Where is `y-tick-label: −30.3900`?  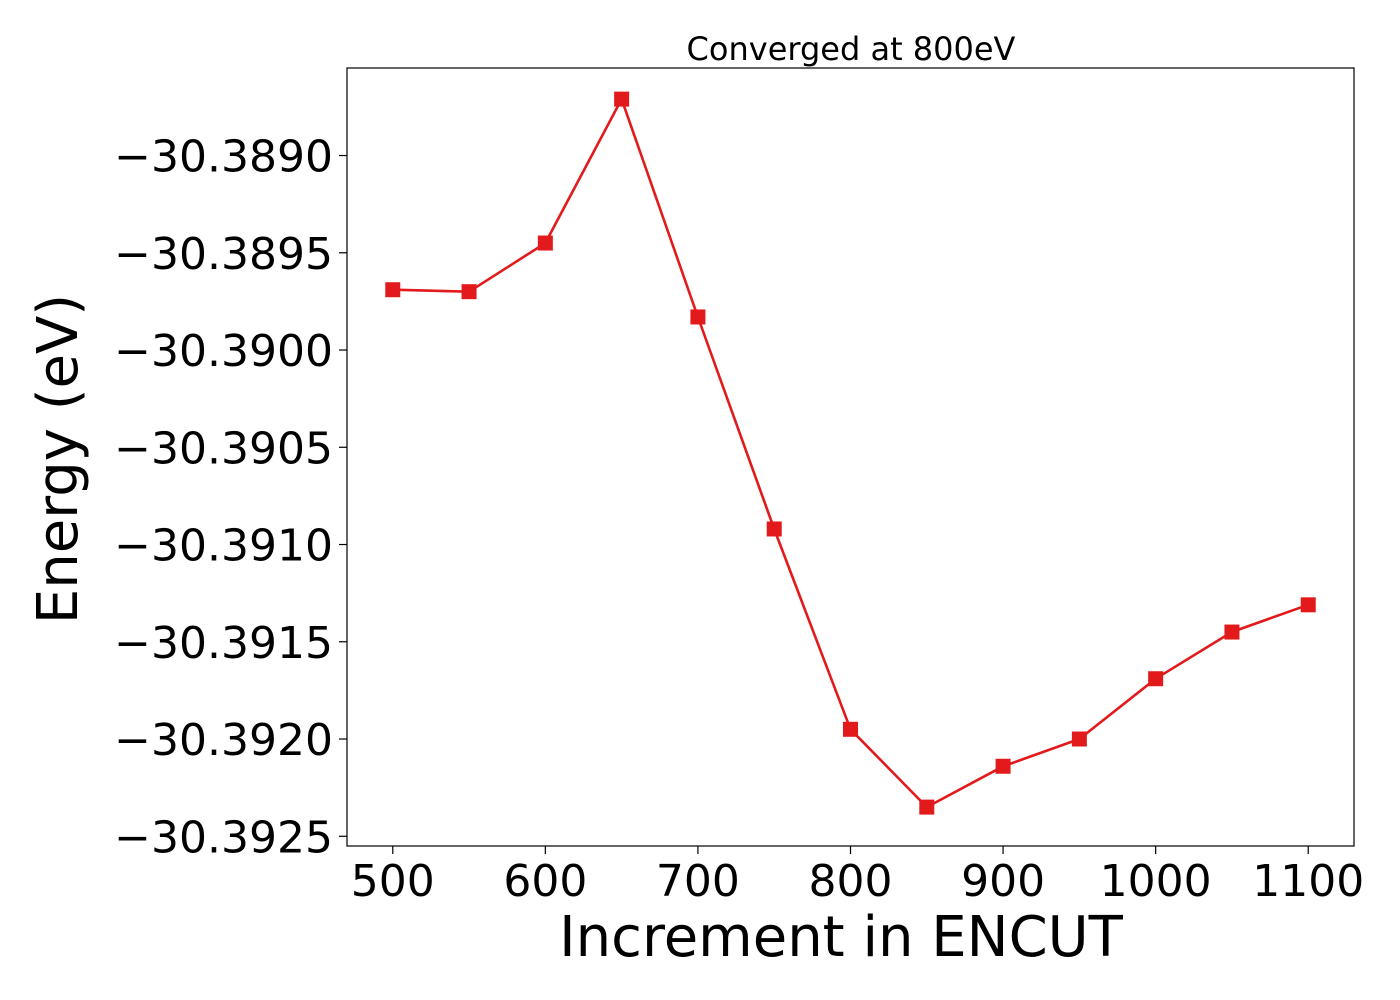 y-tick-label: −30.3900 is located at coordinates (223, 351).